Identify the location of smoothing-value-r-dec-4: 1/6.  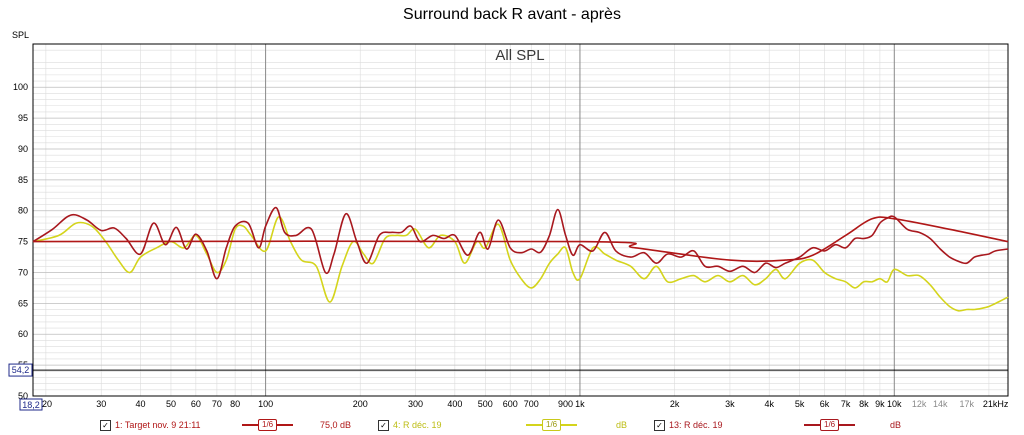
(552, 425).